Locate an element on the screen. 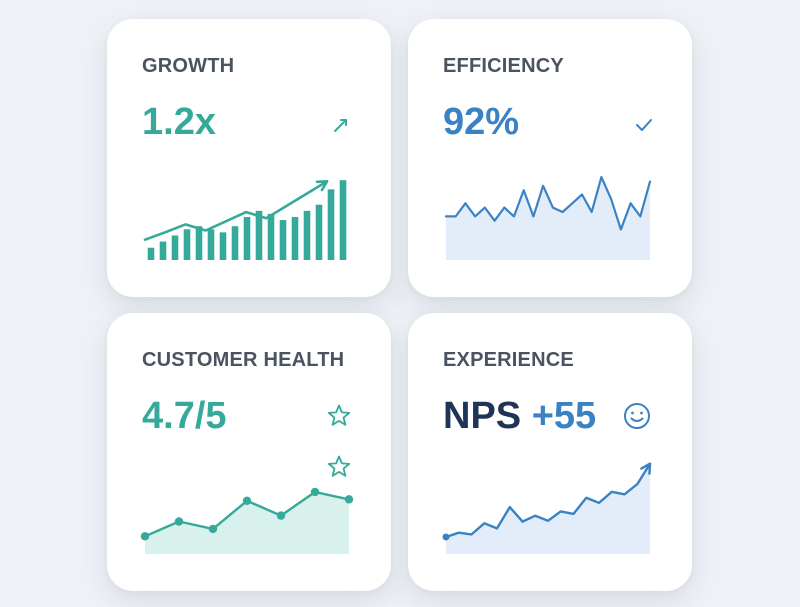  efficiency-value: 92% is located at coordinates (481, 122).